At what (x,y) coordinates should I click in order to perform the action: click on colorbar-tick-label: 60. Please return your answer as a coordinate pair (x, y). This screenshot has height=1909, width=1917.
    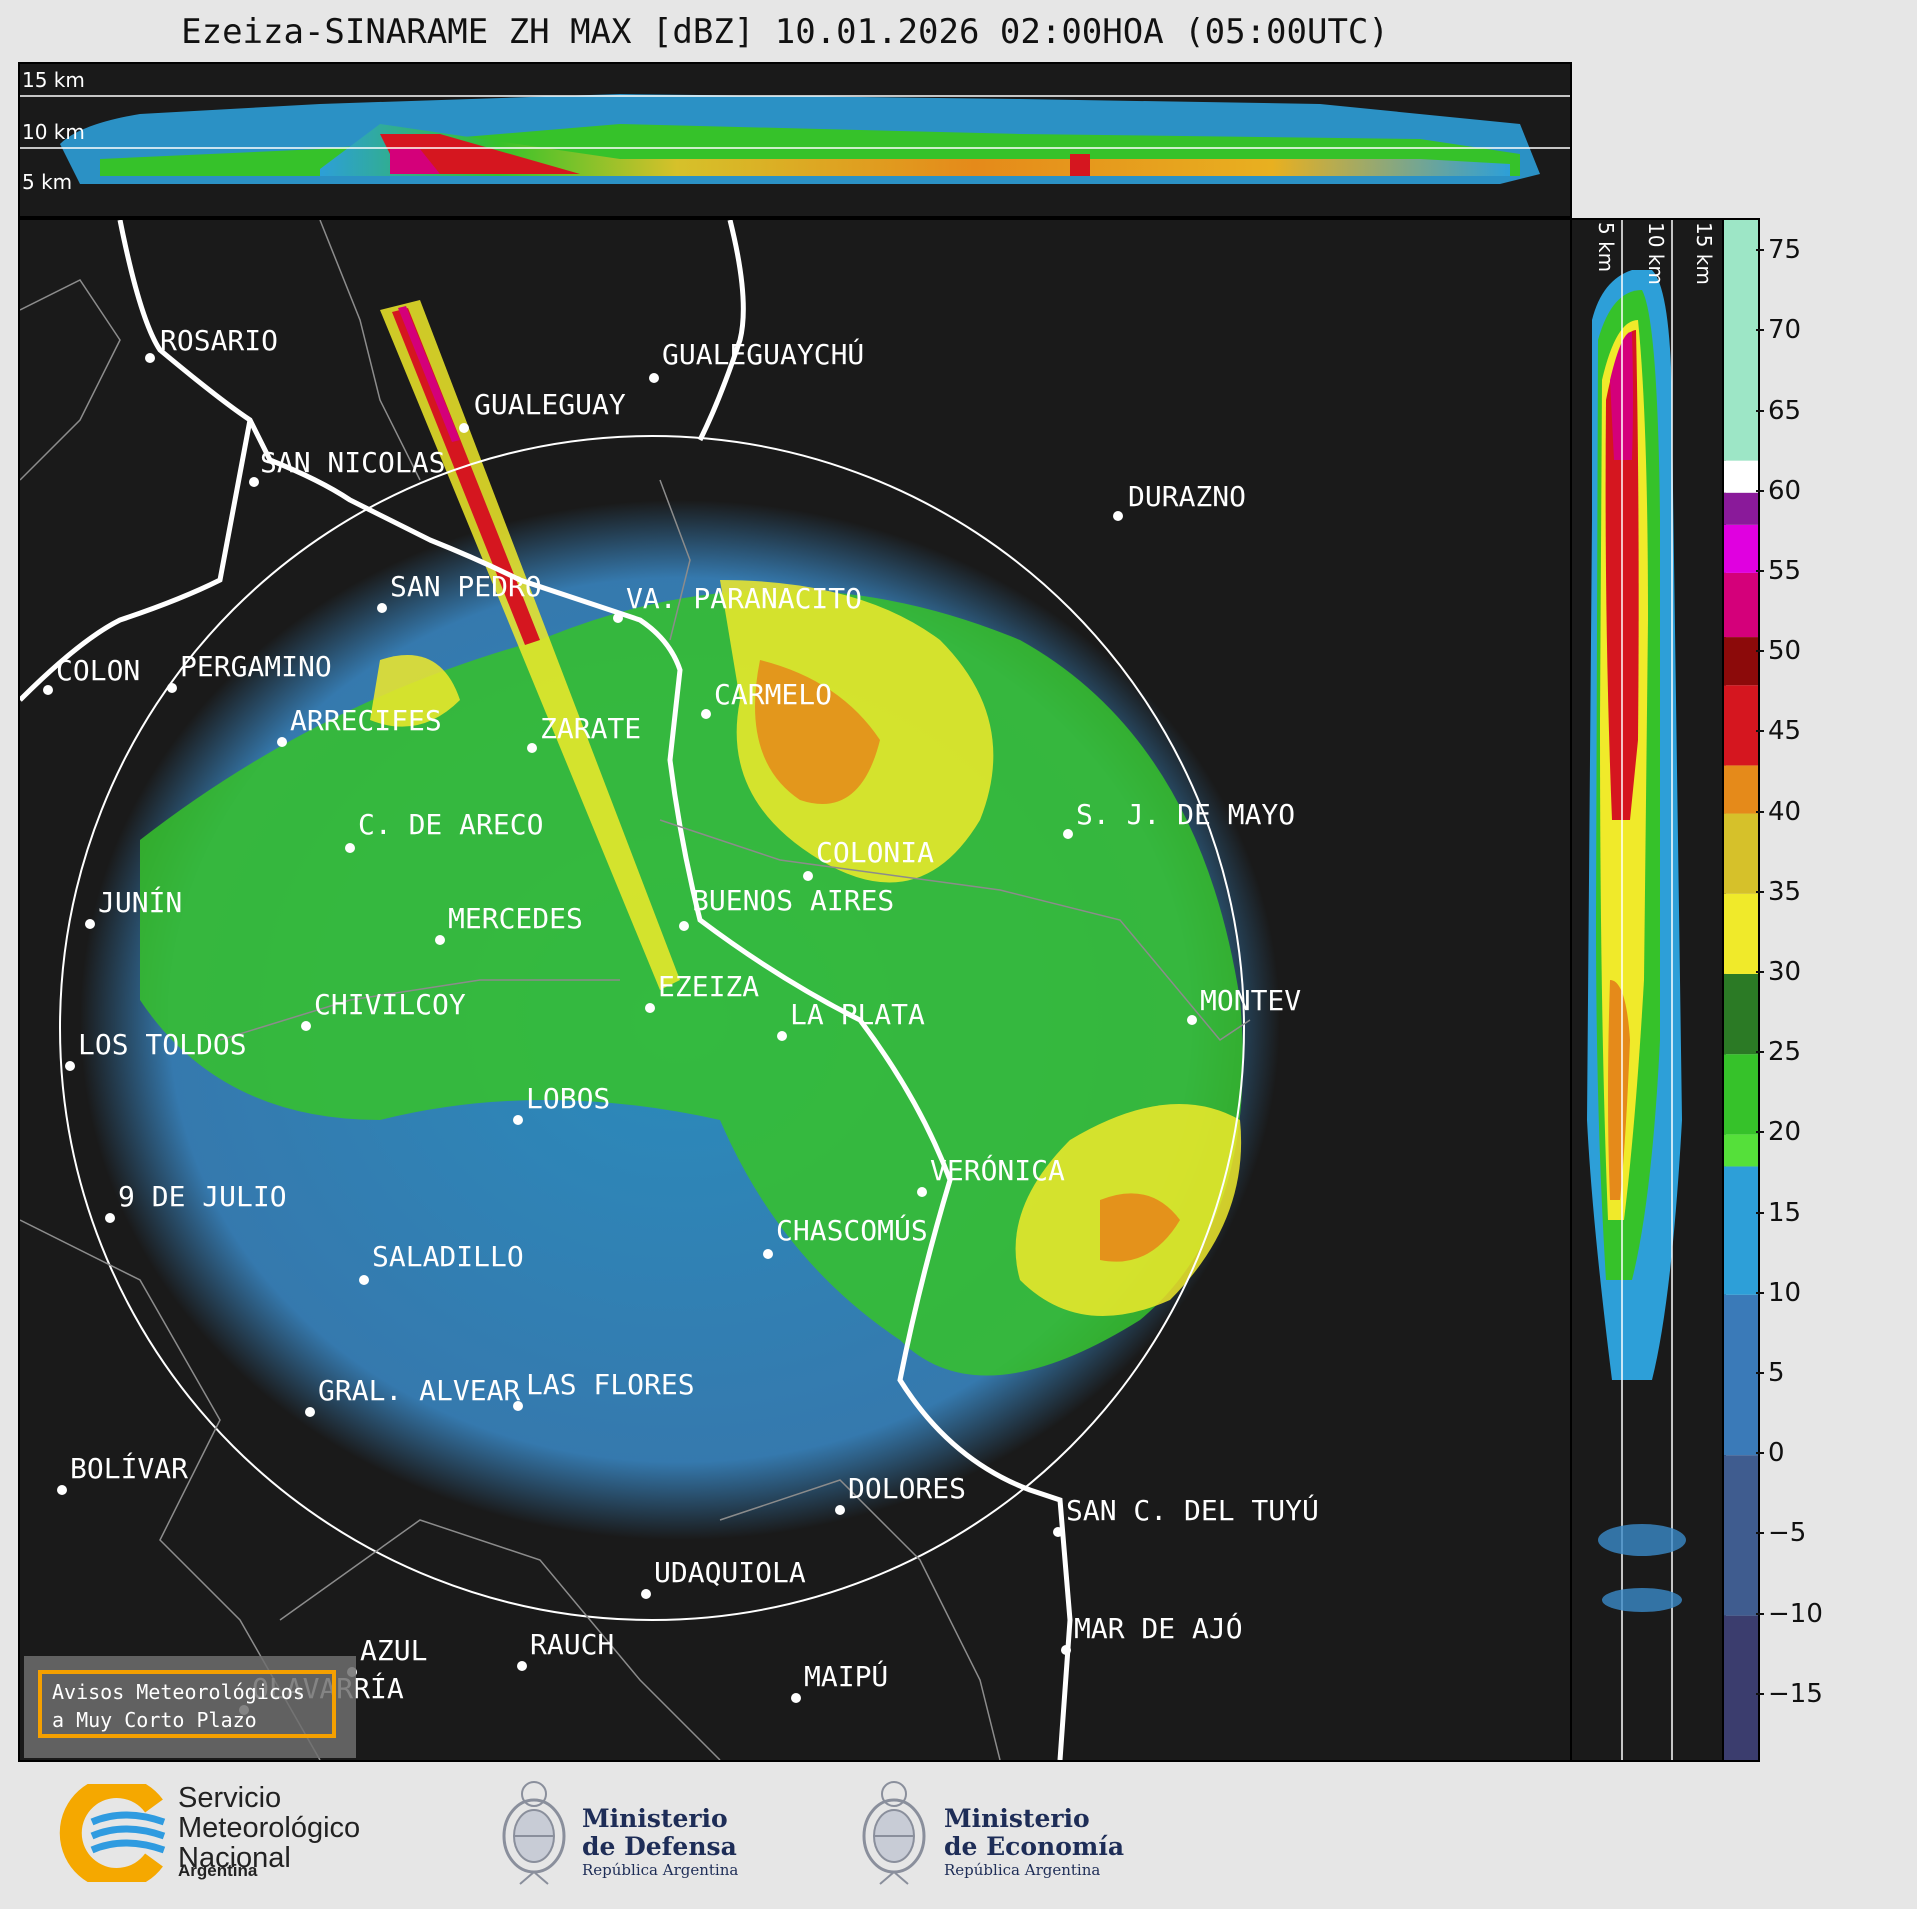
    Looking at the image, I should click on (1785, 490).